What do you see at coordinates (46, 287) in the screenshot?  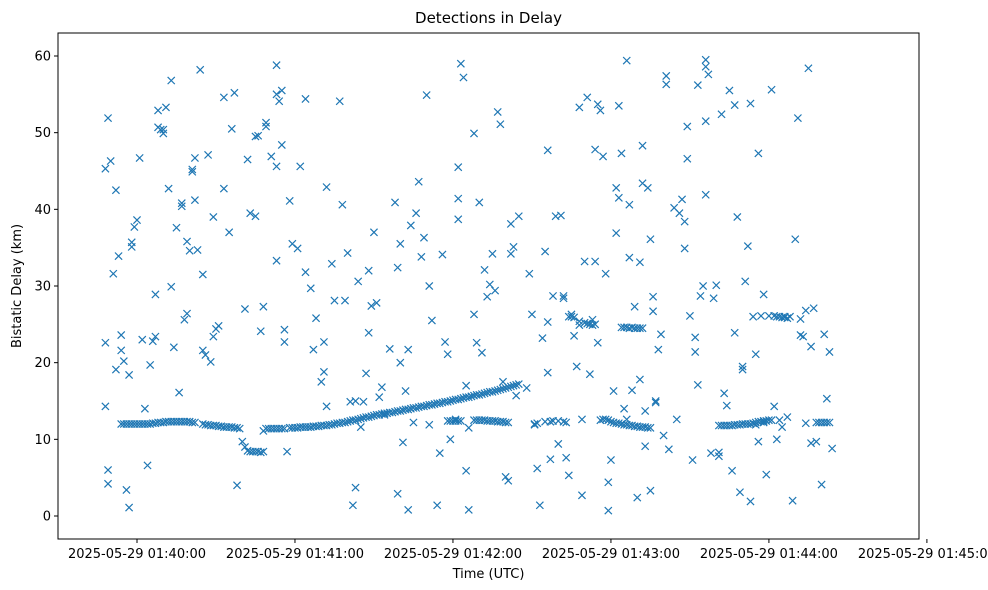 I see `y-axis: 0 10 20 30 40 50 60` at bounding box center [46, 287].